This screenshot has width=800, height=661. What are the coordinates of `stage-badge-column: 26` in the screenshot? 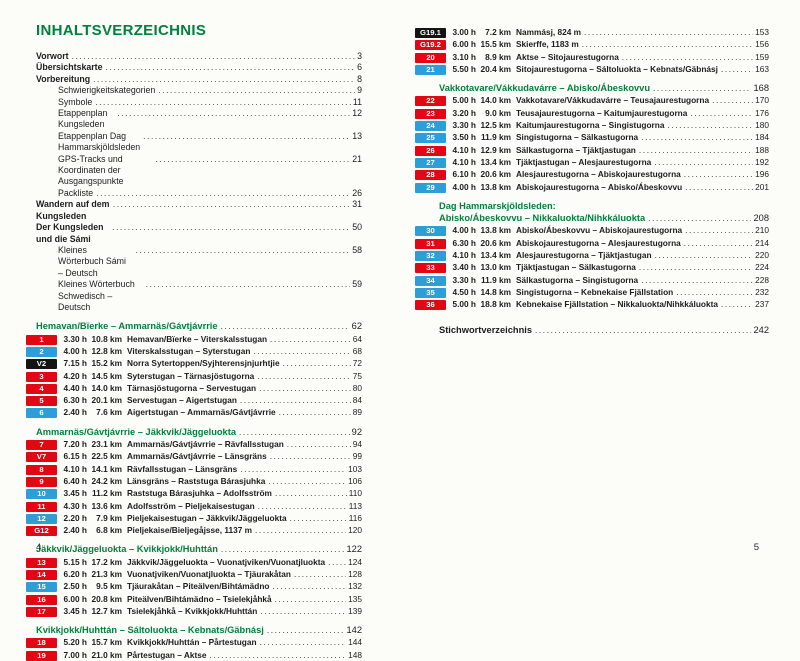 It's located at (430, 150).